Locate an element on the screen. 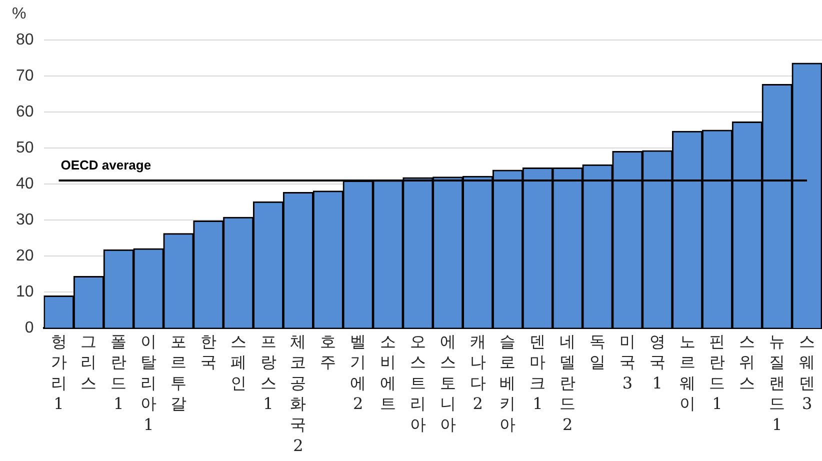  x-tick-label: 폴란드1 is located at coordinates (118, 373).